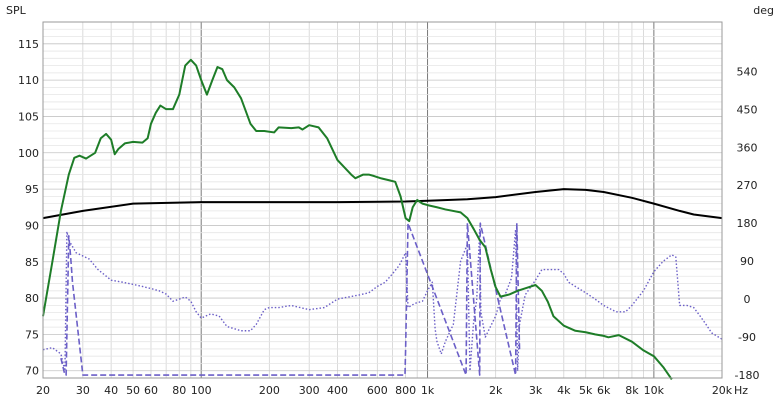 The image size is (780, 403). What do you see at coordinates (747, 147) in the screenshot?
I see `y-right-tick-label: 360` at bounding box center [747, 147].